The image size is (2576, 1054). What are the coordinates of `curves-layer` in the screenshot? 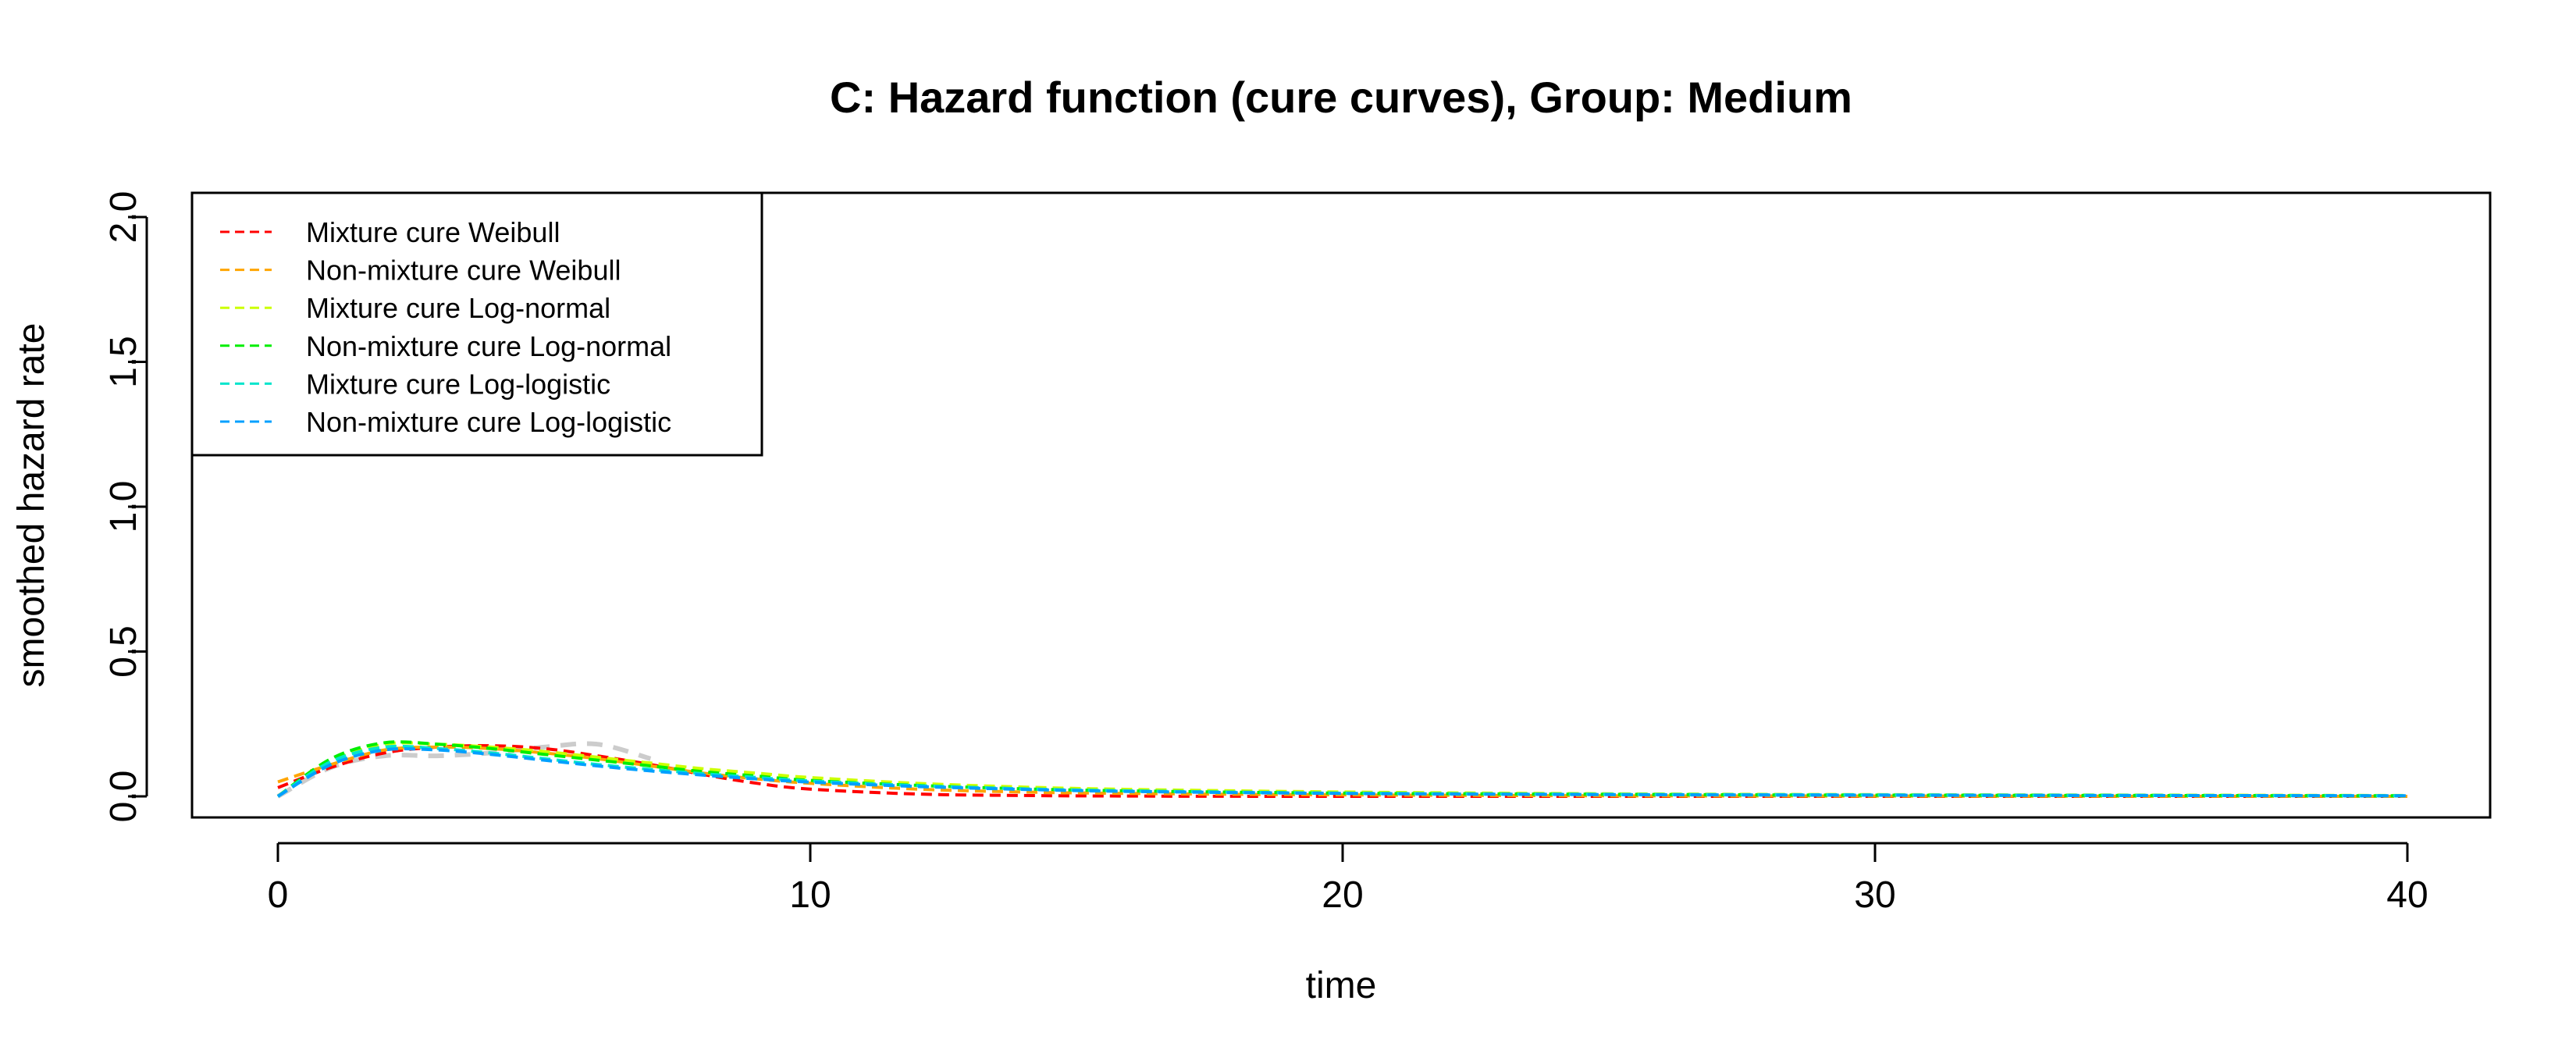 It's located at (1342, 769).